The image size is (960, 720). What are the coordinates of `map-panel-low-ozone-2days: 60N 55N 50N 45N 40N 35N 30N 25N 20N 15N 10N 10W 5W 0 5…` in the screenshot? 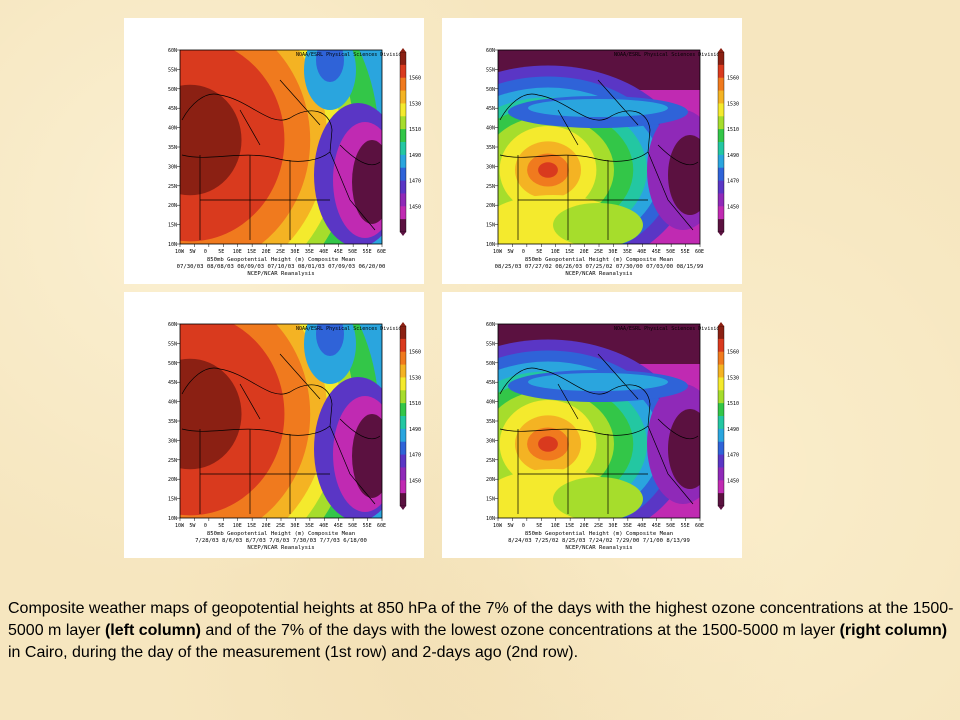 It's located at (592, 425).